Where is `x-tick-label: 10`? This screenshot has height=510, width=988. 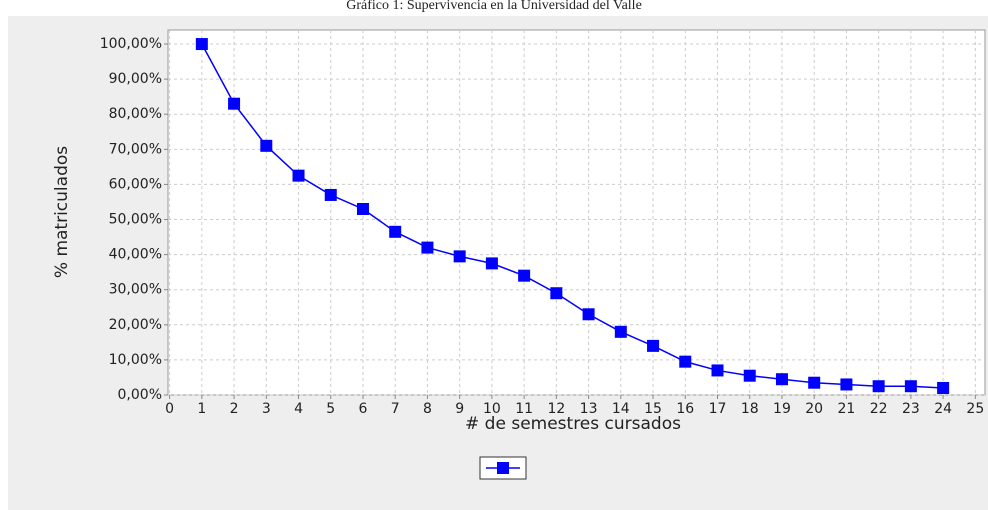
x-tick-label: 10 is located at coordinates (492, 409).